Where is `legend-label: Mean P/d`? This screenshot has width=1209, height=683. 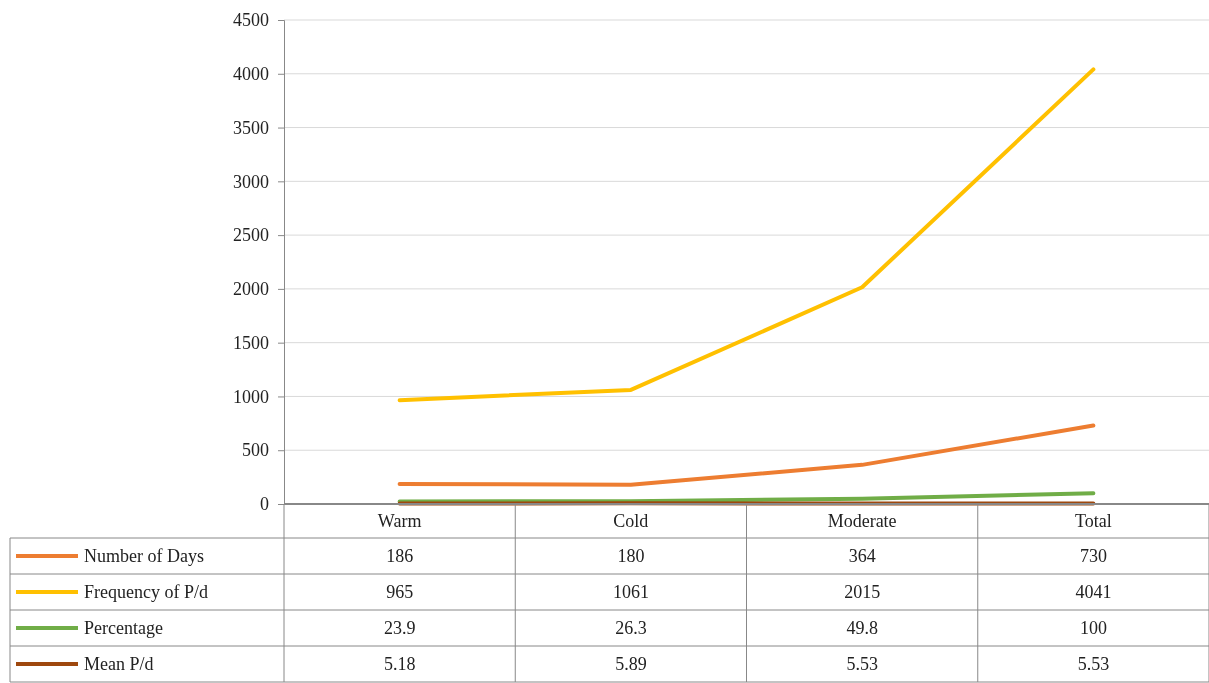
legend-label: Mean P/d is located at coordinates (119, 664).